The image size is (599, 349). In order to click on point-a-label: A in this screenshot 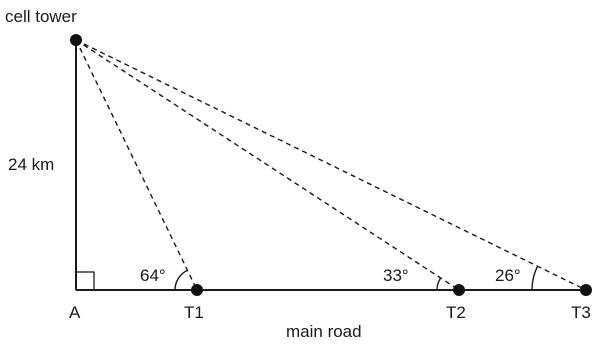, I will do `click(75, 312)`.